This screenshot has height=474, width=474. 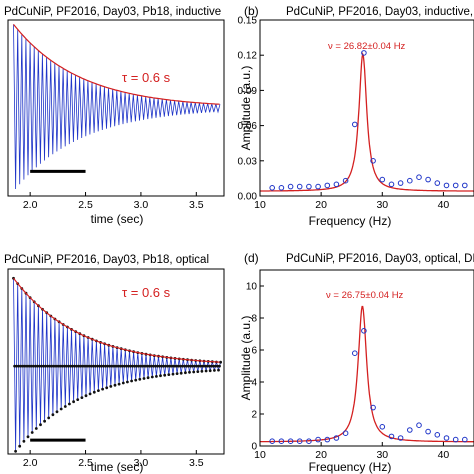 I want to click on panel-d-y-label: Amplitude (a.u.), so click(x=246, y=358).